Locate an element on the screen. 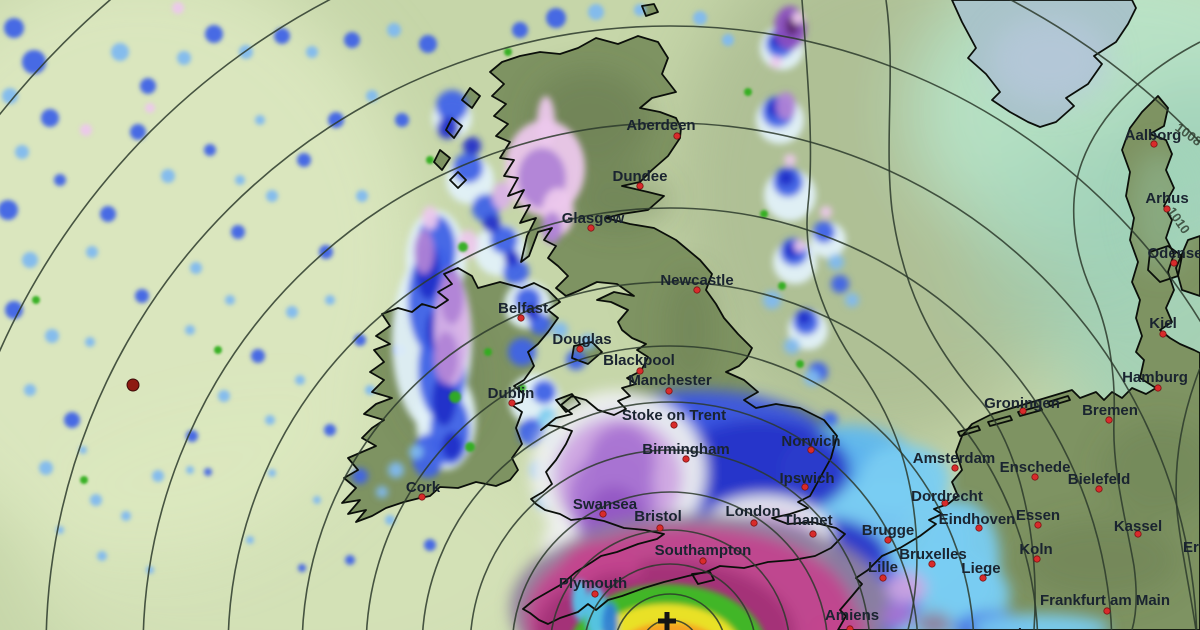 The height and width of the screenshot is (630, 1200). city-label: Newcastle is located at coordinates (696, 280).